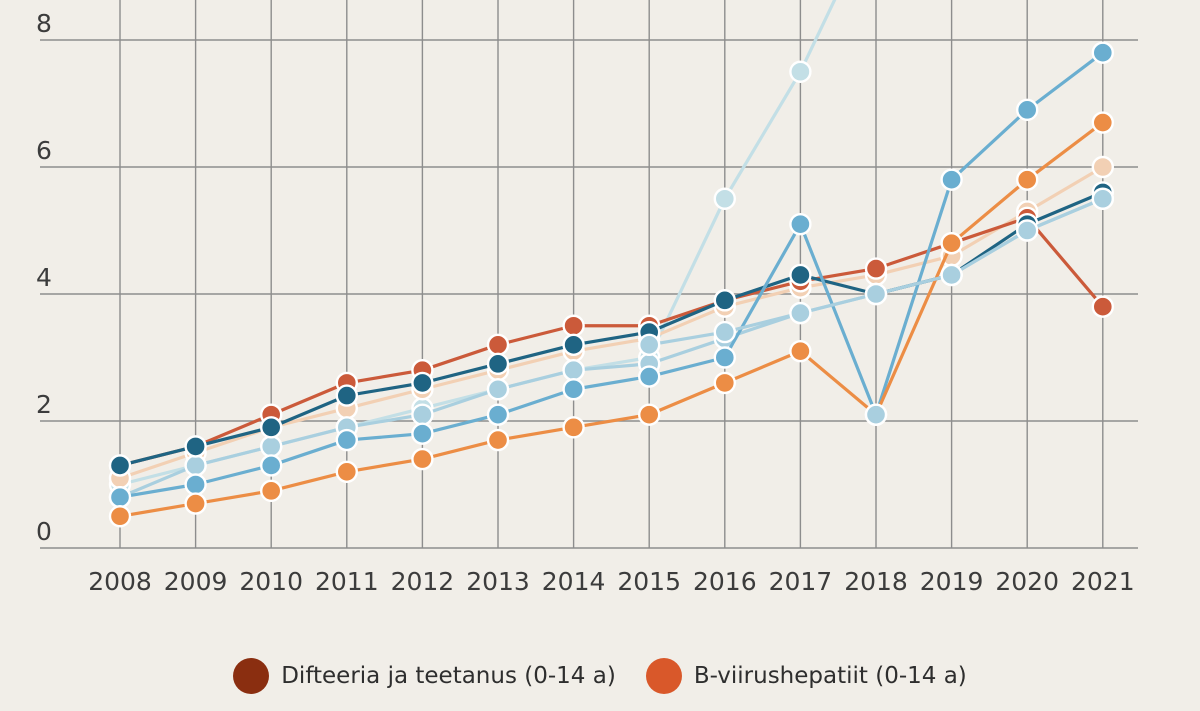 This screenshot has width=1200, height=711. I want to click on x-tick-label: 2014, so click(574, 581).